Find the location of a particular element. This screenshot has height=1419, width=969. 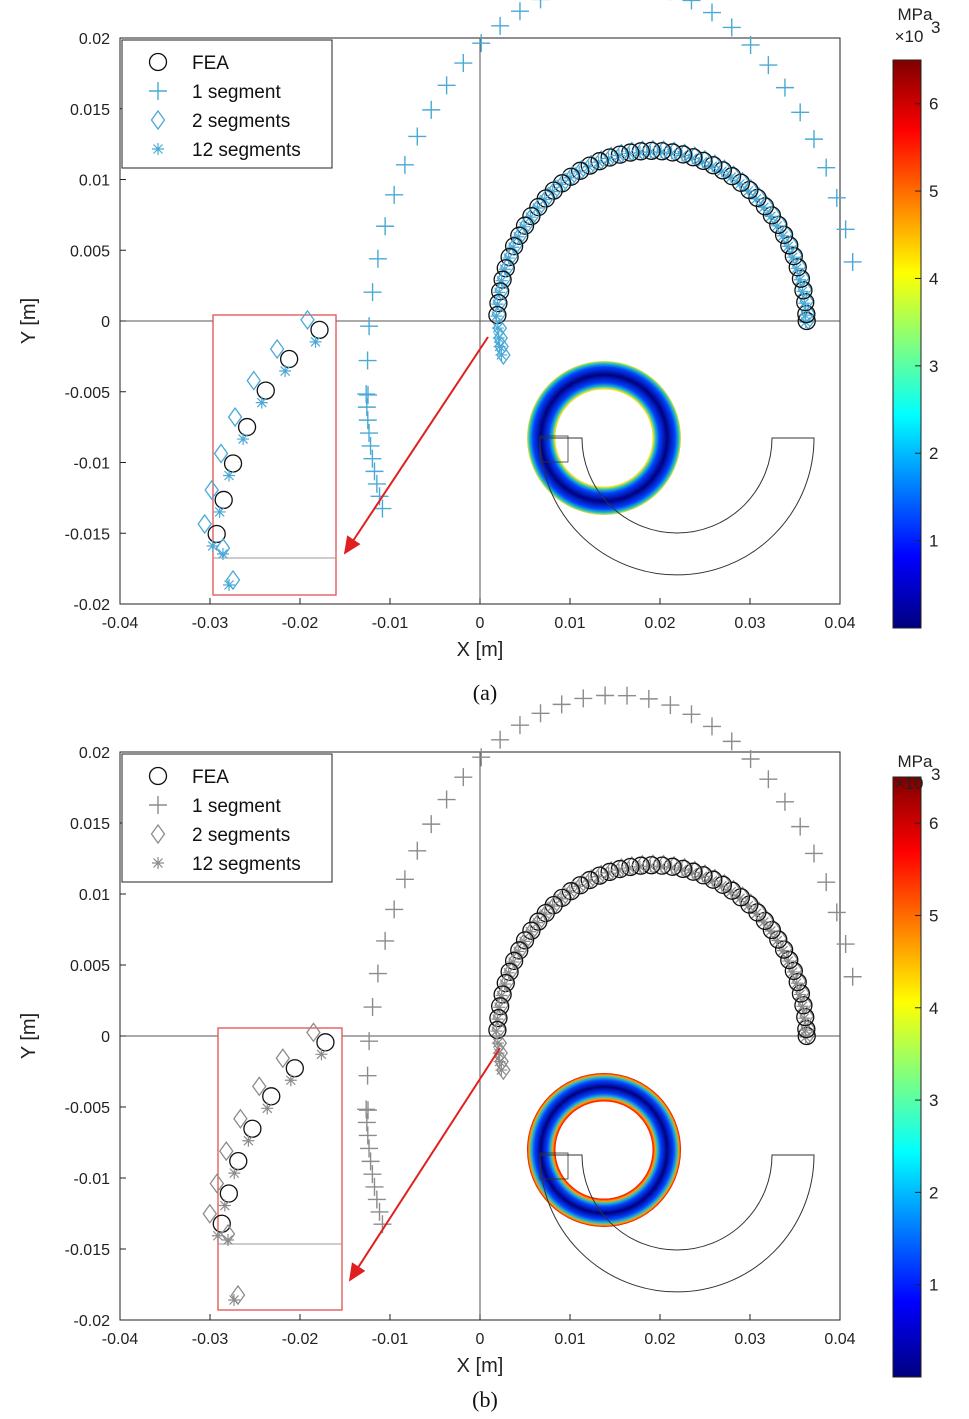

y-tick-label: 0.02 is located at coordinates (94, 39).